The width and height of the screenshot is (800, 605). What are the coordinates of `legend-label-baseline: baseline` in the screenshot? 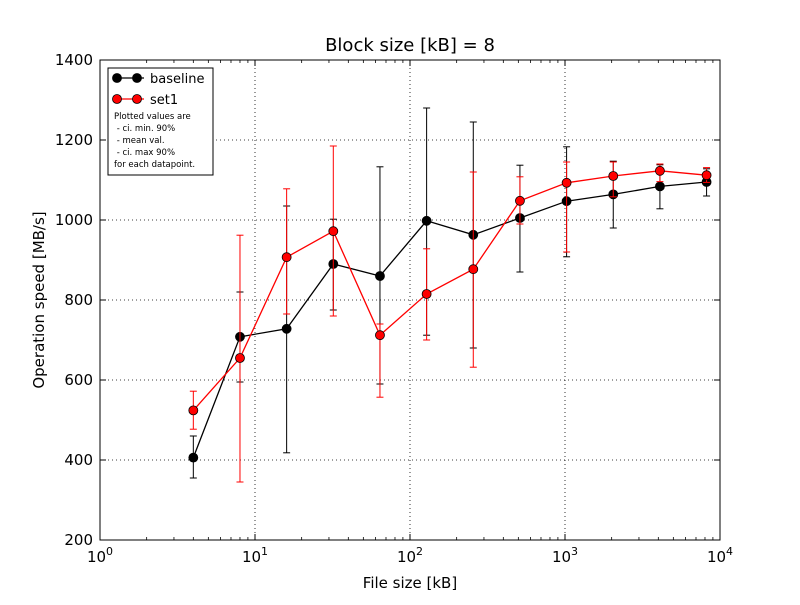 It's located at (177, 79).